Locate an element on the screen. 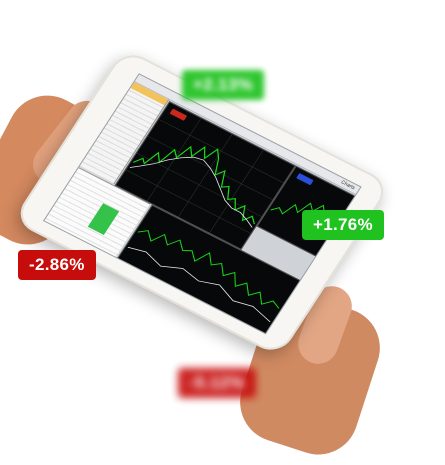 The image size is (445, 465). secondary-chart-bottom is located at coordinates (209, 269).